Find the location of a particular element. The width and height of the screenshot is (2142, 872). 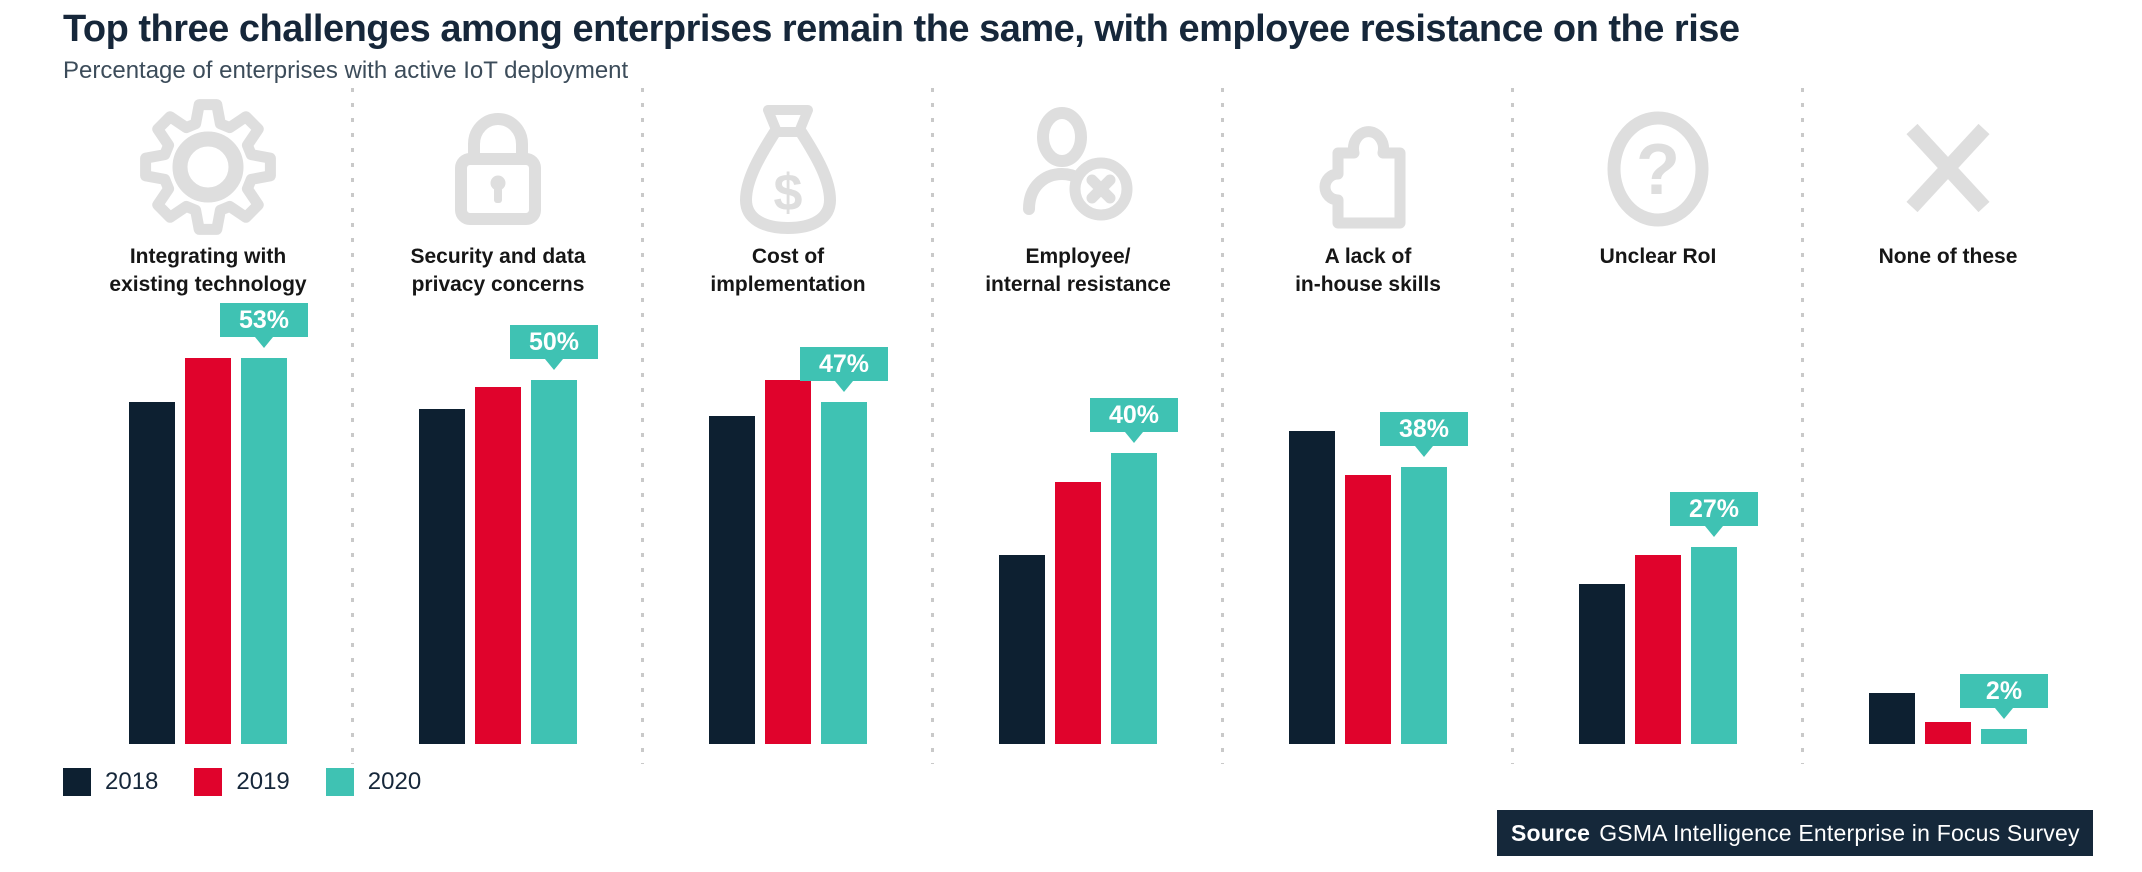

category-column: Employee/internal resistance 40% is located at coordinates (1078, 429).